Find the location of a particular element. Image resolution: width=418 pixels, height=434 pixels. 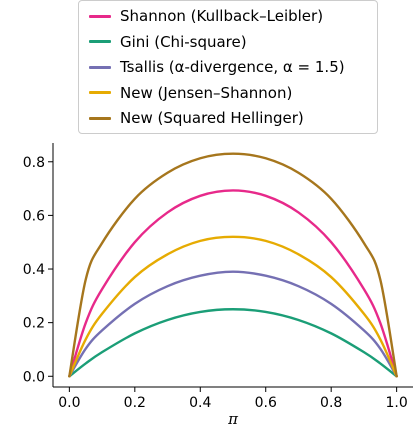

x-tick-label: 0.2 is located at coordinates (135, 403).